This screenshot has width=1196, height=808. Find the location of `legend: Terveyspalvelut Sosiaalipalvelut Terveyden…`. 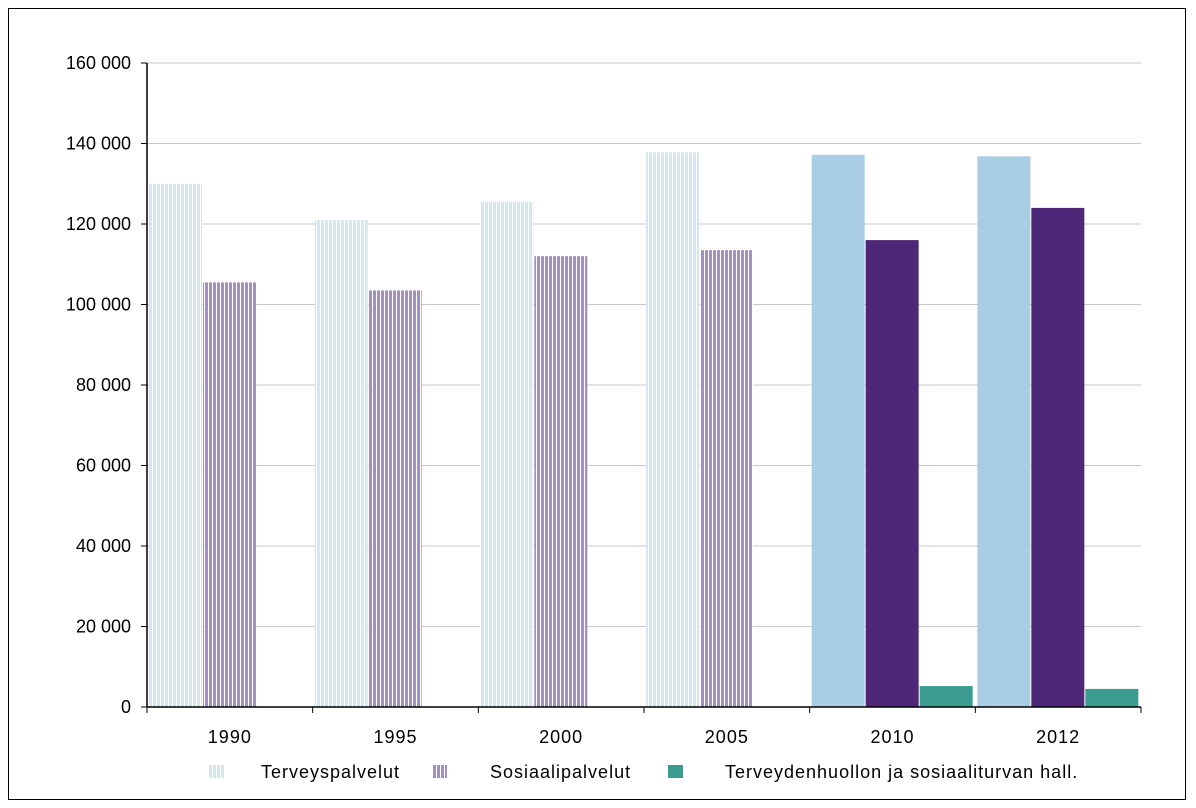

legend: Terveyspalvelut Sosiaalipalvelut Terveyden… is located at coordinates (643, 772).